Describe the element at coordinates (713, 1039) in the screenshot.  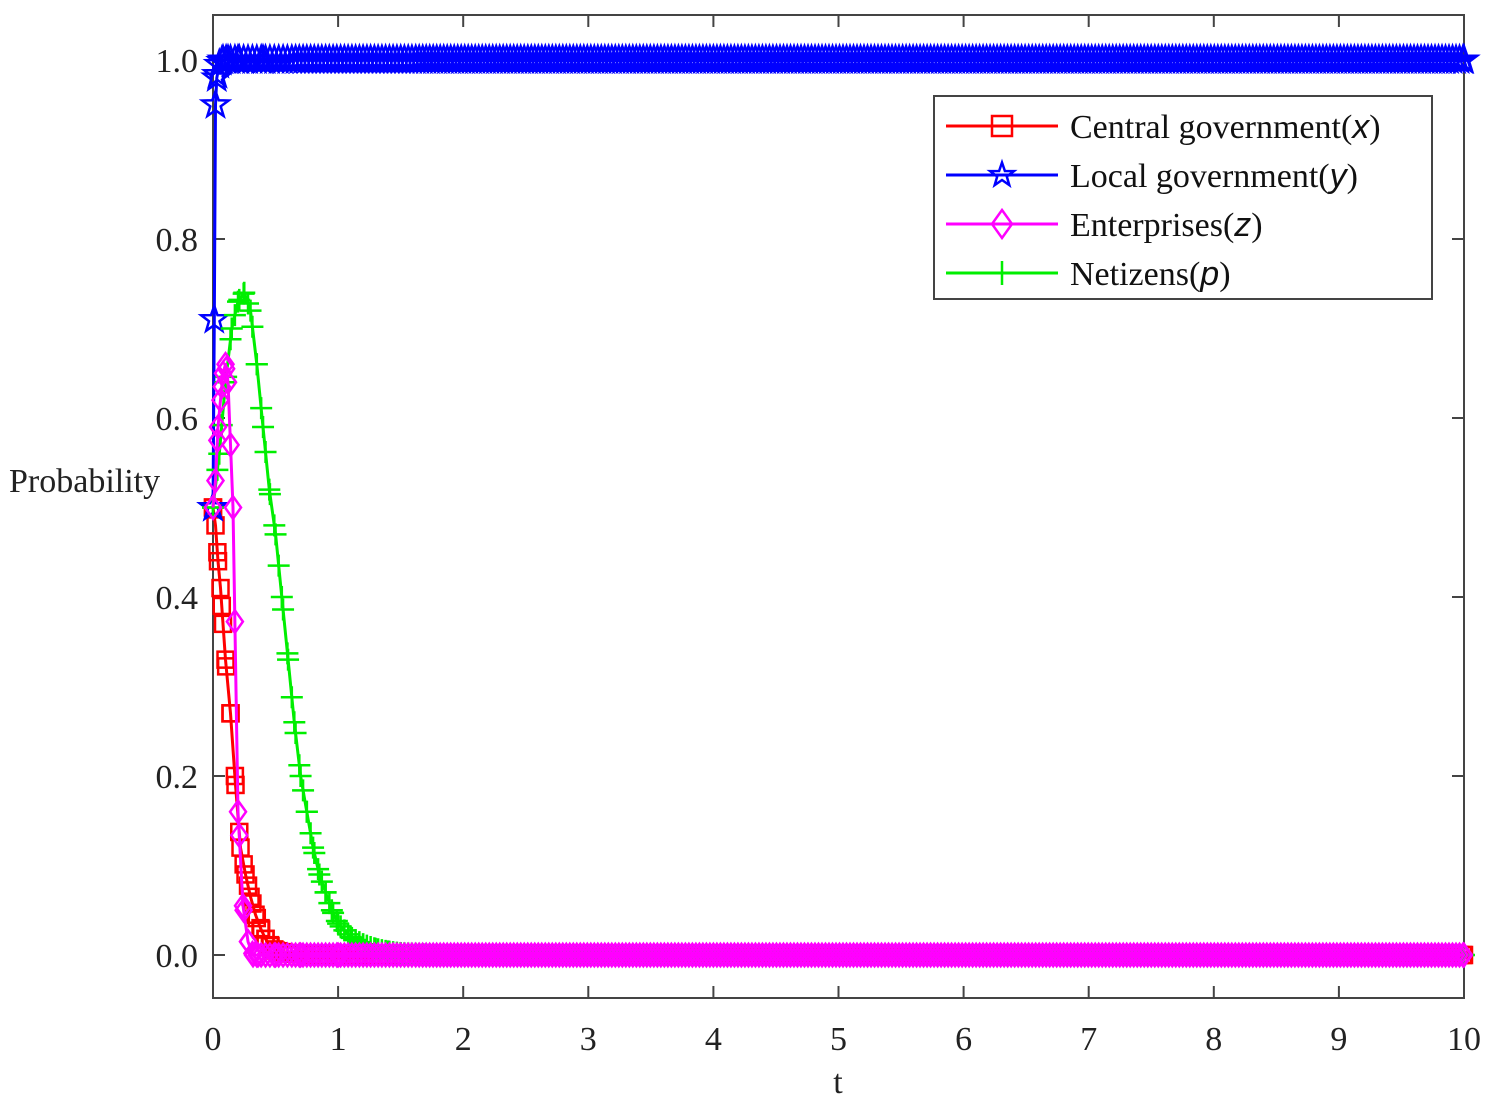
I see `x-tick-label: 4` at that location.